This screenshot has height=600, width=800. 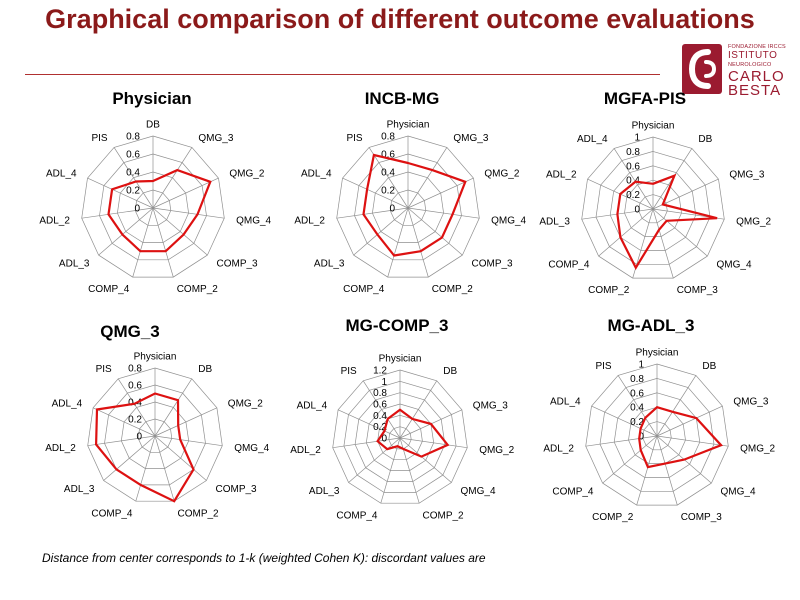 I want to click on series-line, so click(x=667, y=221).